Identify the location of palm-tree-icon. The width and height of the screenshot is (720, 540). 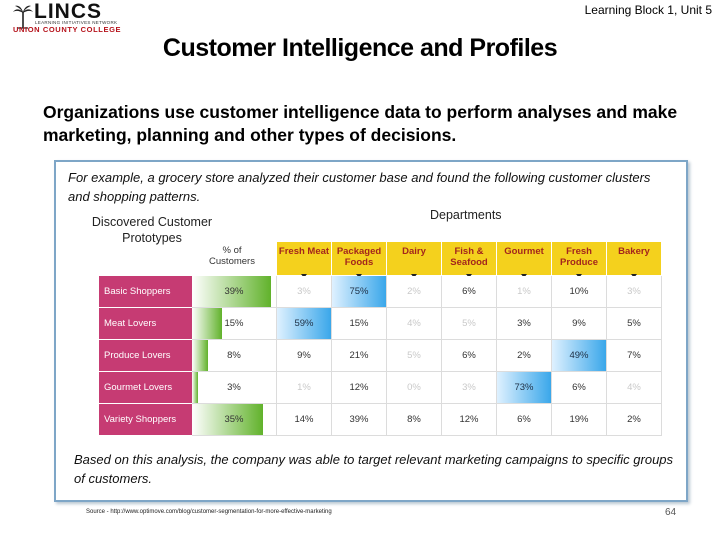
(23, 17).